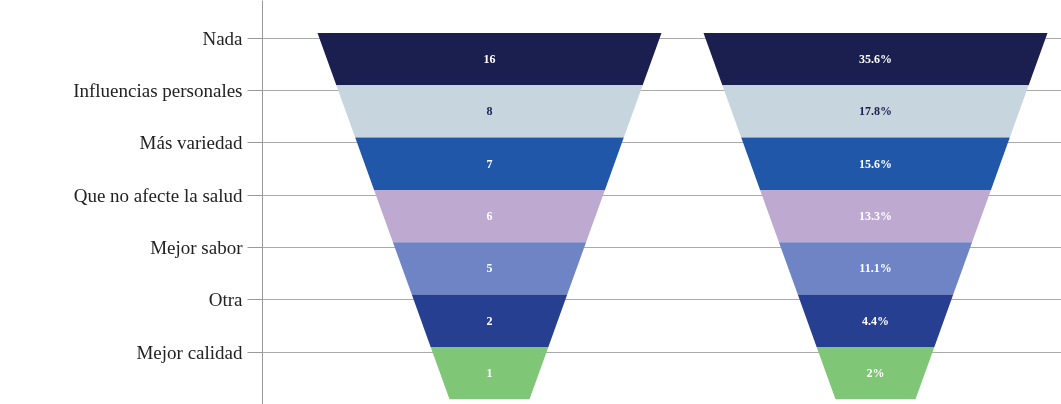 The width and height of the screenshot is (1061, 404). I want to click on data-label: 5, so click(489, 268).